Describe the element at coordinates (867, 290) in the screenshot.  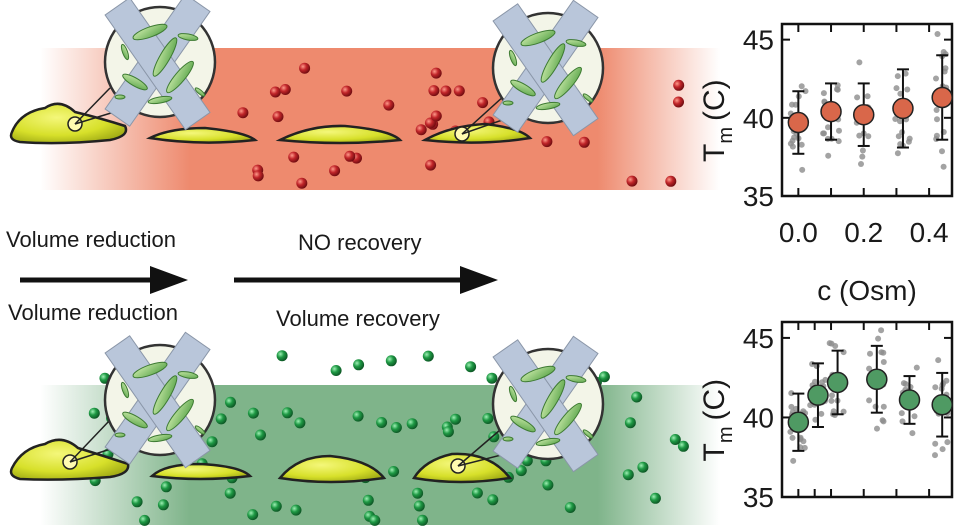
I see `x-axis-label: c (Osm)` at that location.